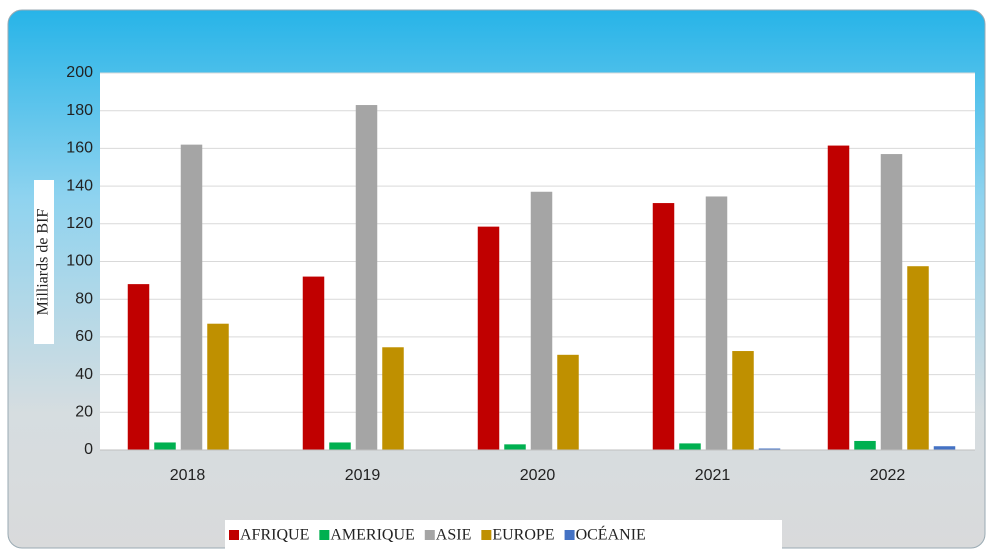  What do you see at coordinates (454, 535) in the screenshot?
I see `legend-label: ASIE` at bounding box center [454, 535].